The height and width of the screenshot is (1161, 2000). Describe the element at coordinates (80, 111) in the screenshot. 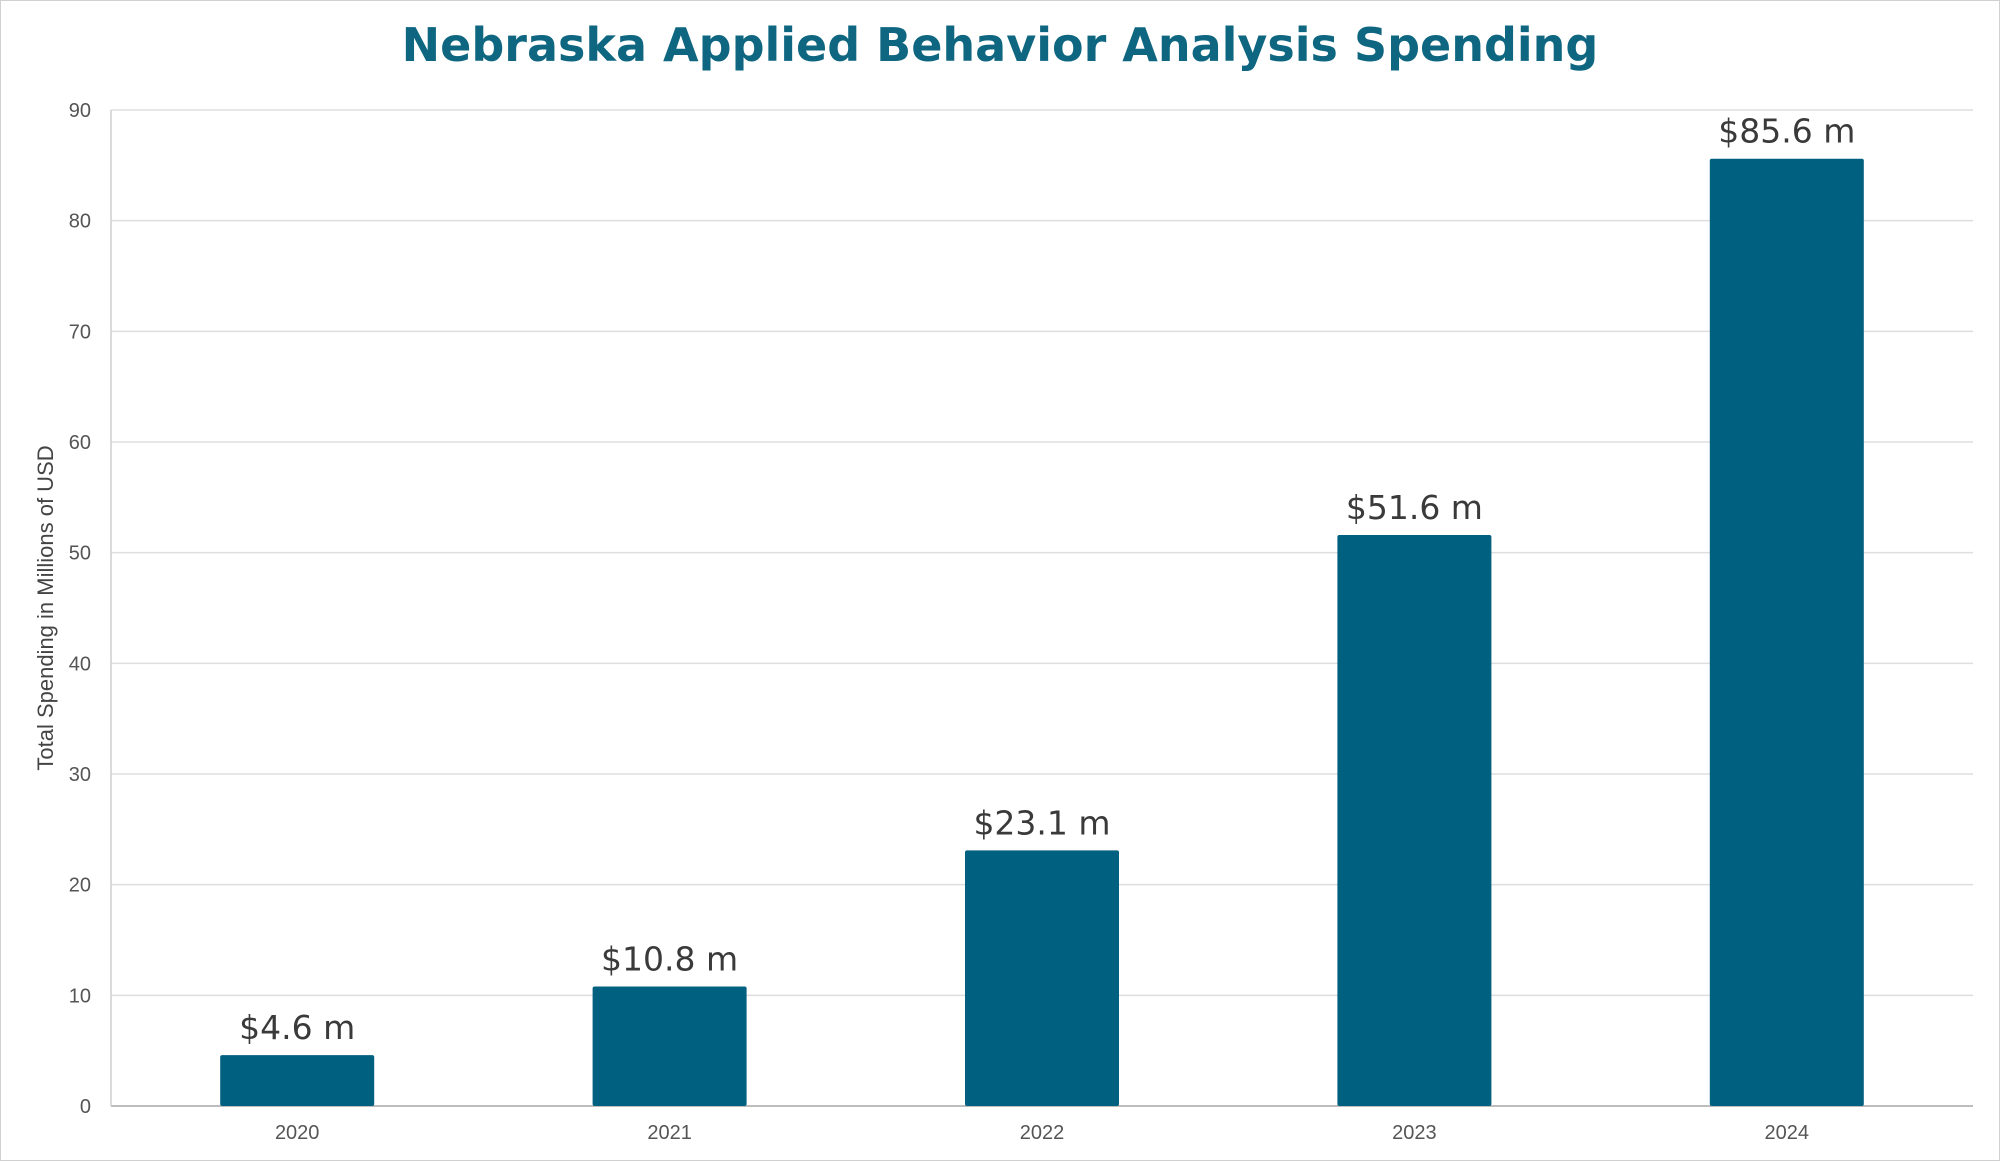

I see `y-tick-label: 90` at that location.